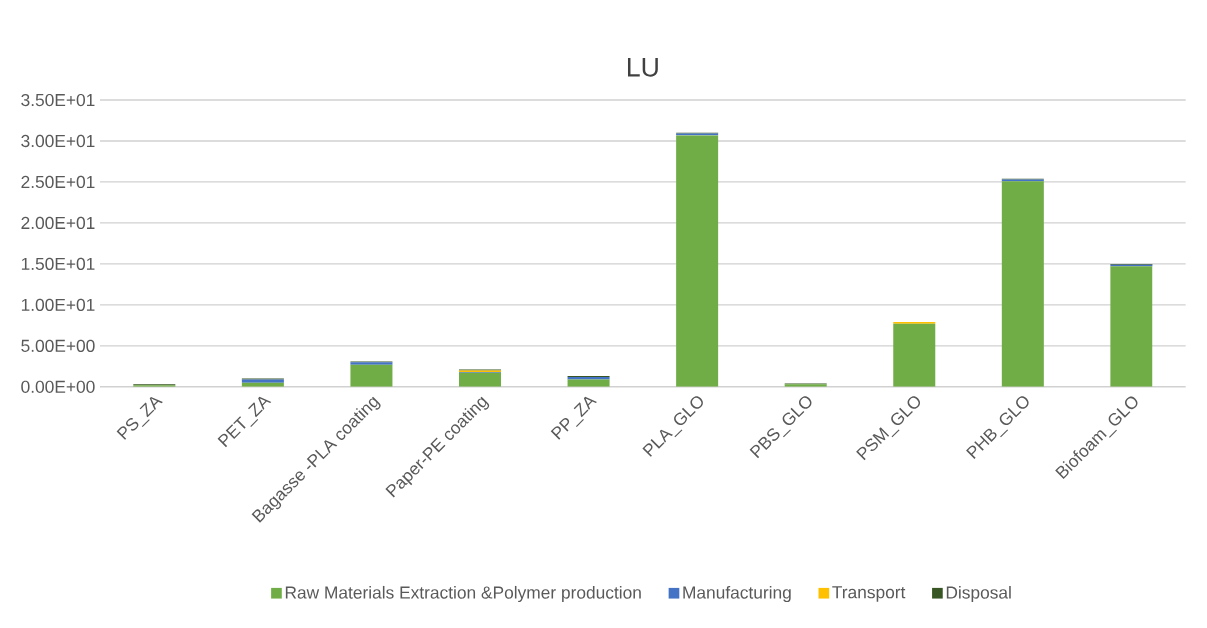 The image size is (1207, 628). I want to click on y-tick-label: 3.50E+01, so click(58, 100).